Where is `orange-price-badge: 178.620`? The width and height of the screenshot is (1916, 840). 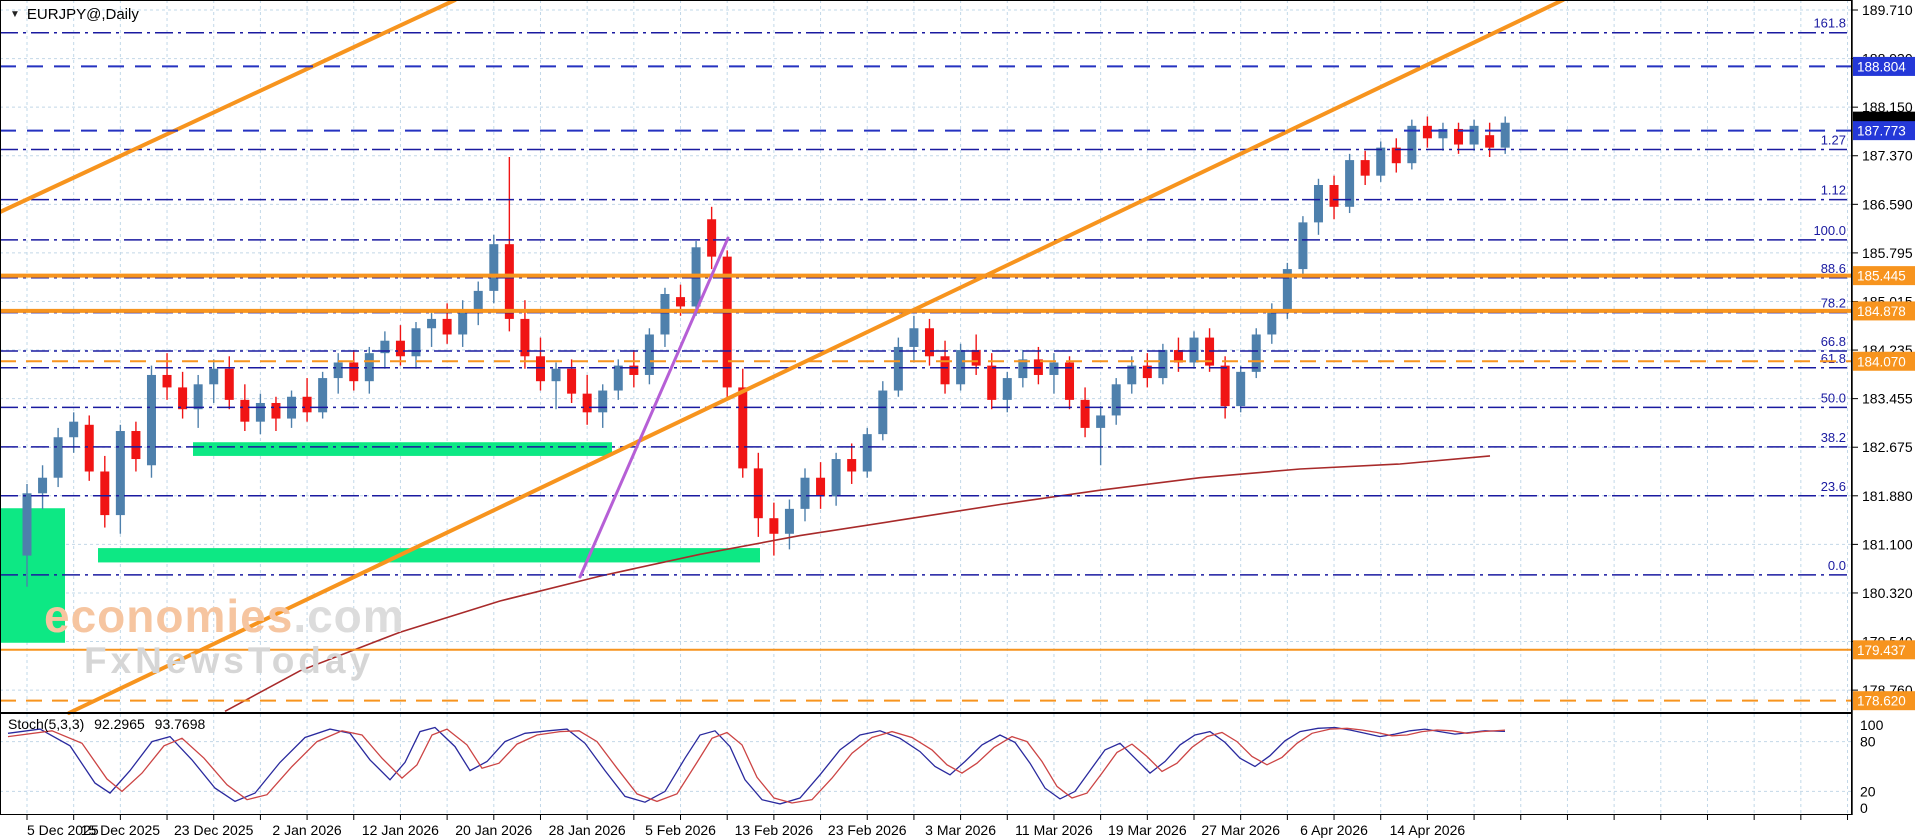 orange-price-badge: 178.620 is located at coordinates (1884, 701).